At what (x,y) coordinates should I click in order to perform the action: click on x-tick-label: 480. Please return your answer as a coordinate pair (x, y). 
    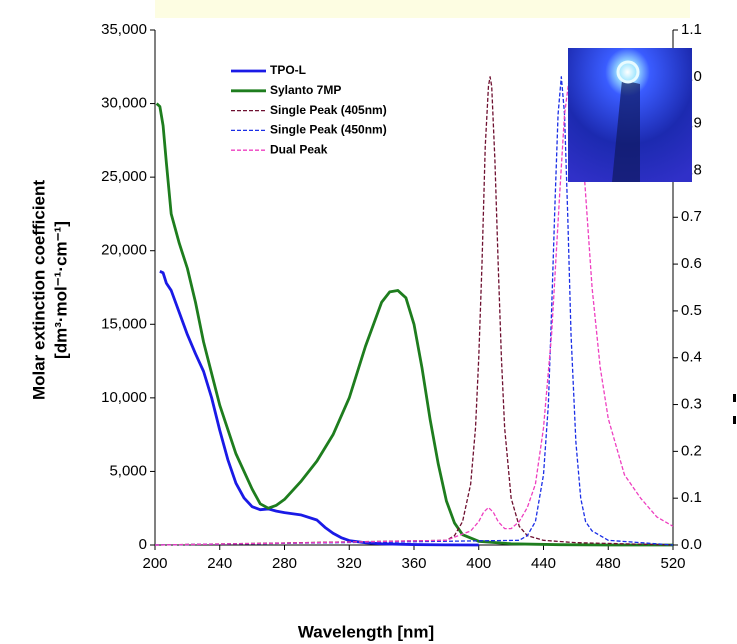
    Looking at the image, I should click on (608, 563).